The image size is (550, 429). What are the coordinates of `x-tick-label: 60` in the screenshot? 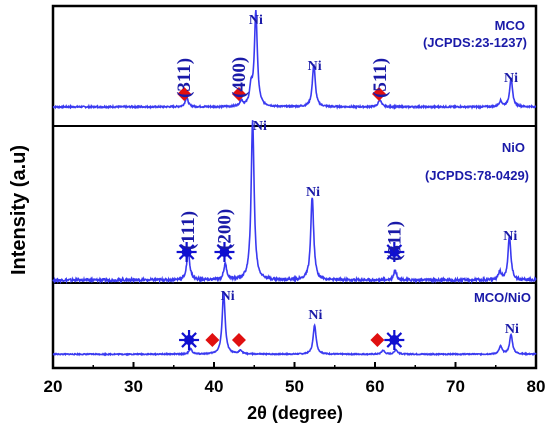 It's located at (375, 386).